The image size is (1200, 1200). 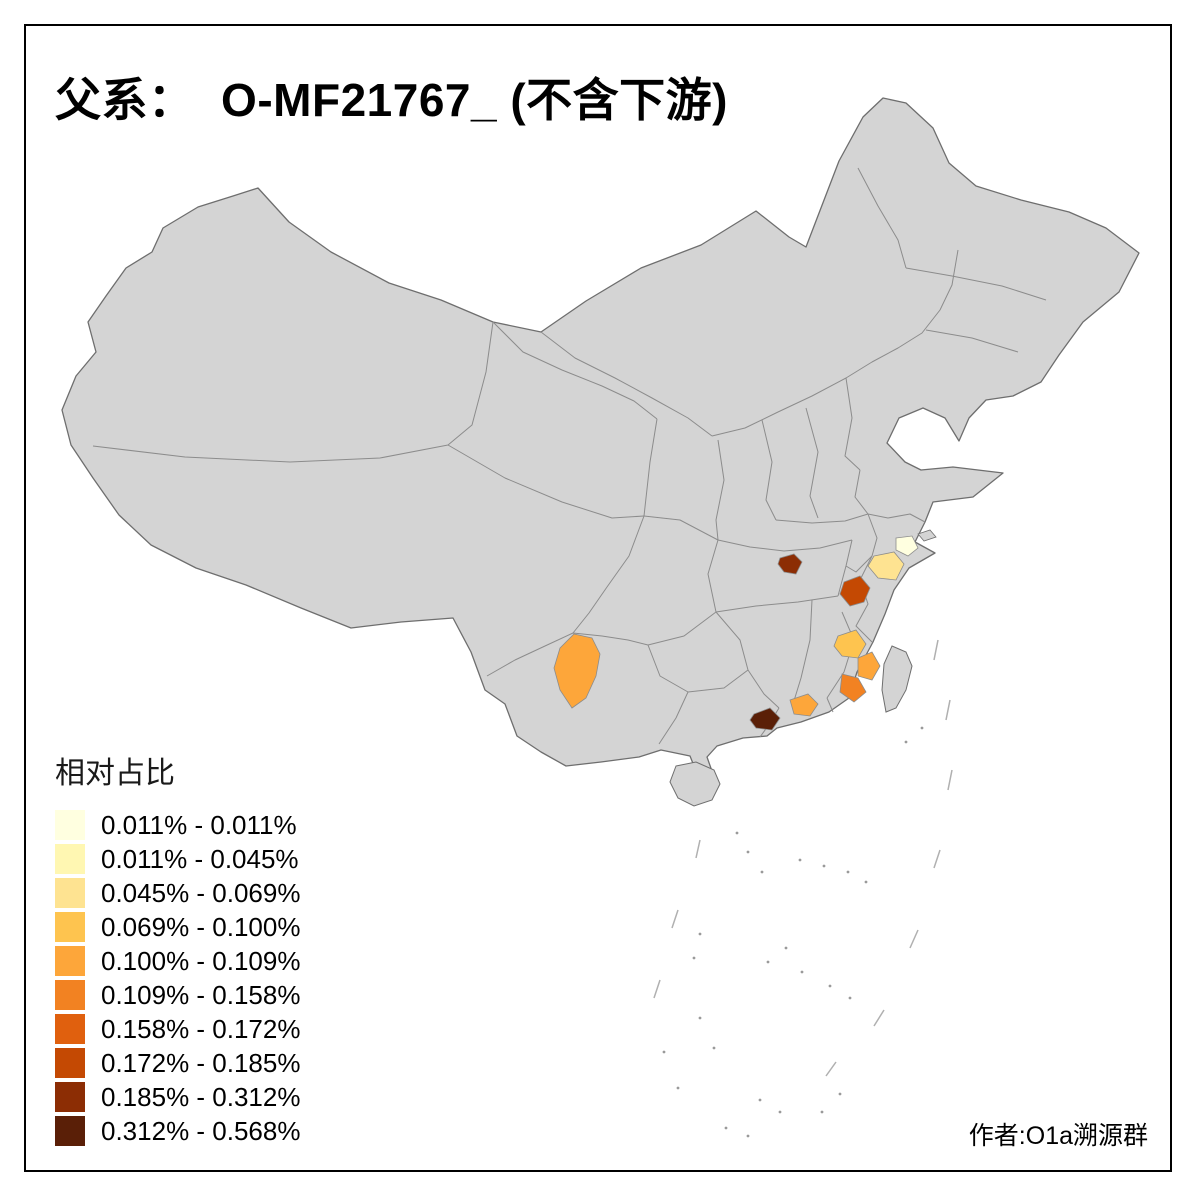 What do you see at coordinates (869, 666) in the screenshot?
I see `region-fujian-east-coast` at bounding box center [869, 666].